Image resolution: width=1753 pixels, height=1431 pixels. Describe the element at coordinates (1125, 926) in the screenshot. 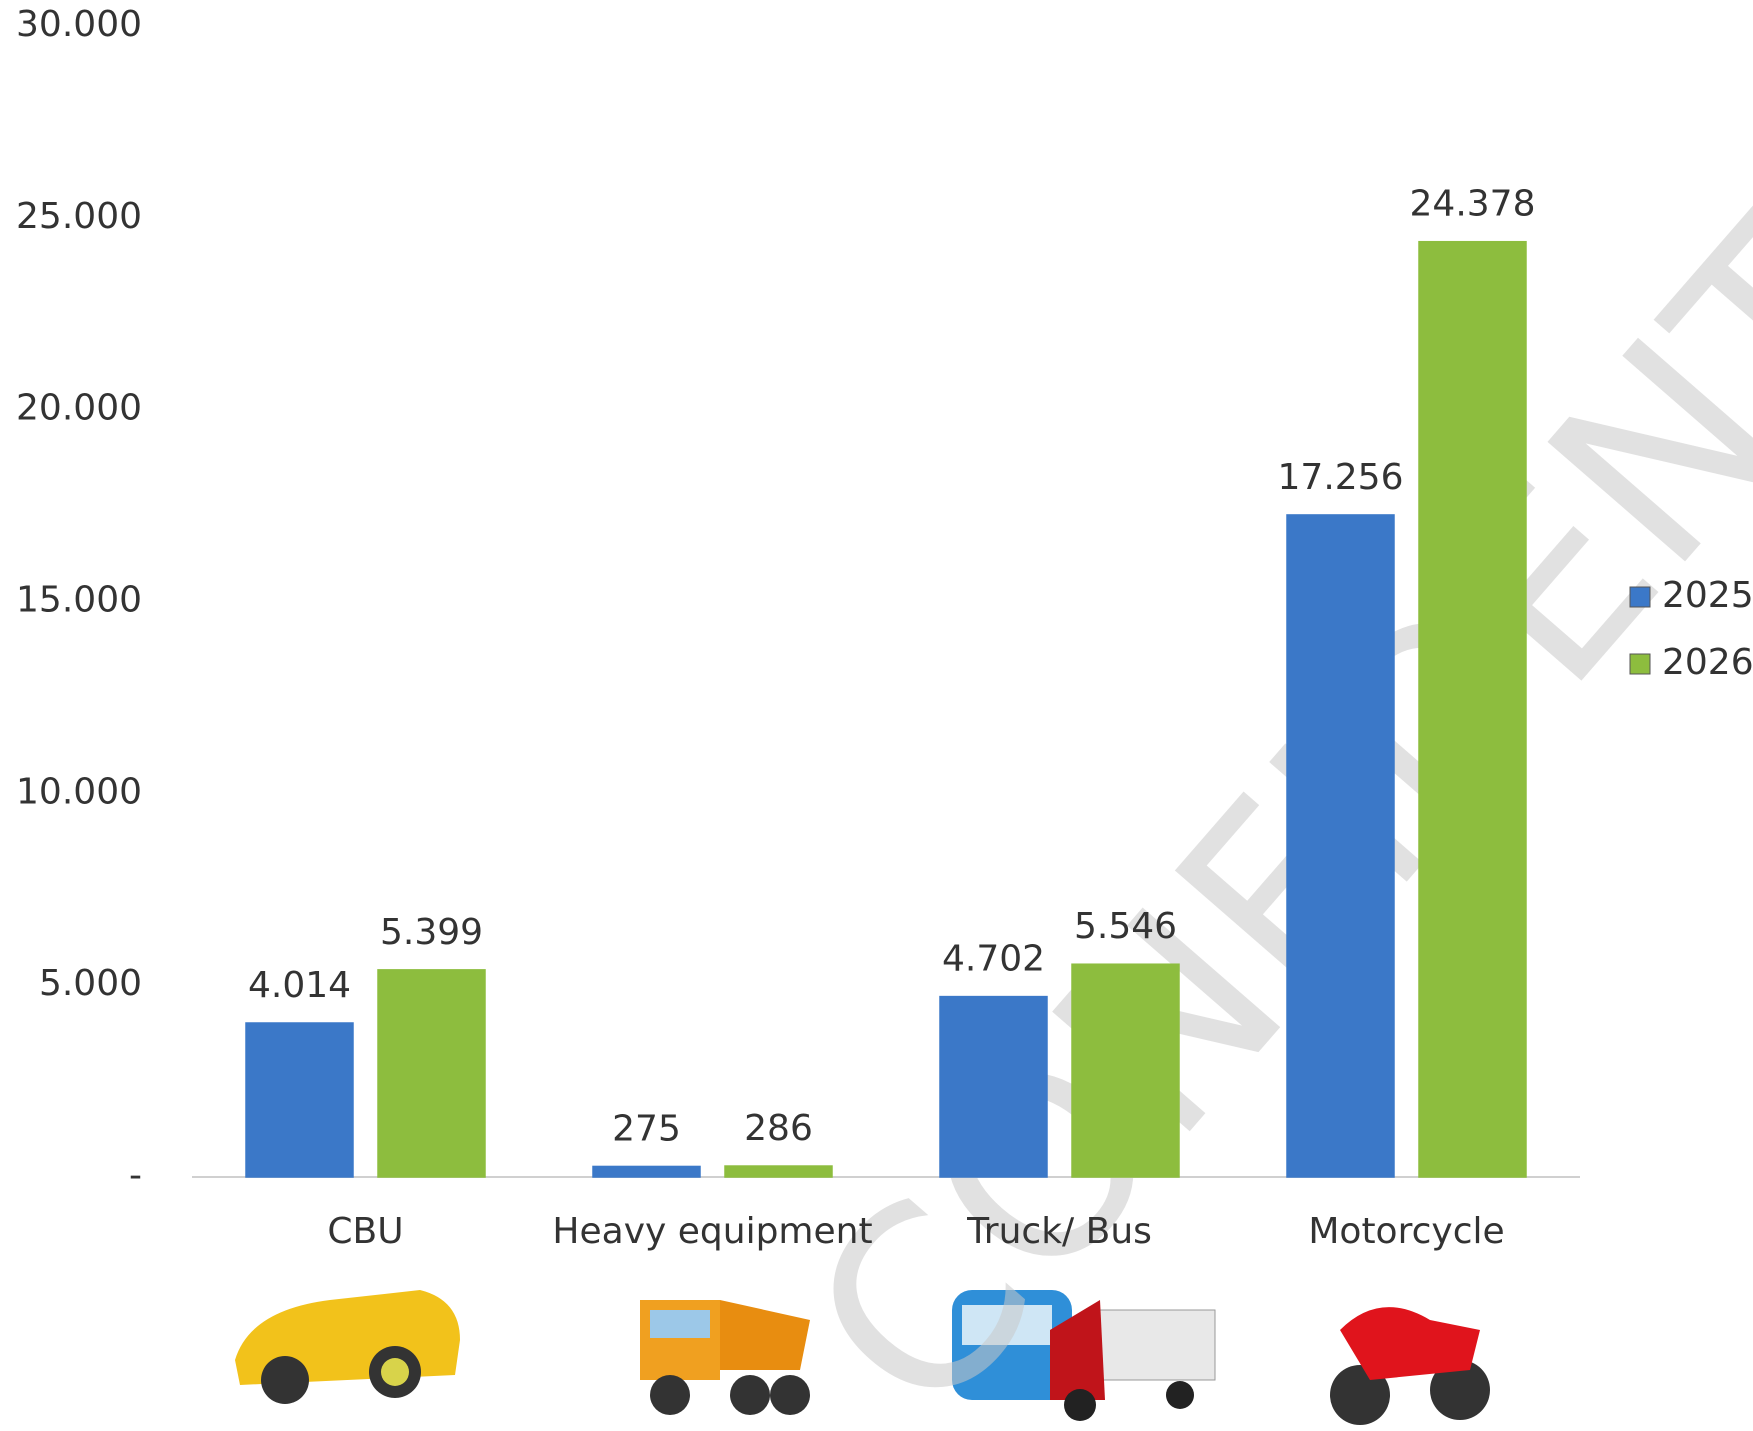

I see `value-label: 5.546` at that location.